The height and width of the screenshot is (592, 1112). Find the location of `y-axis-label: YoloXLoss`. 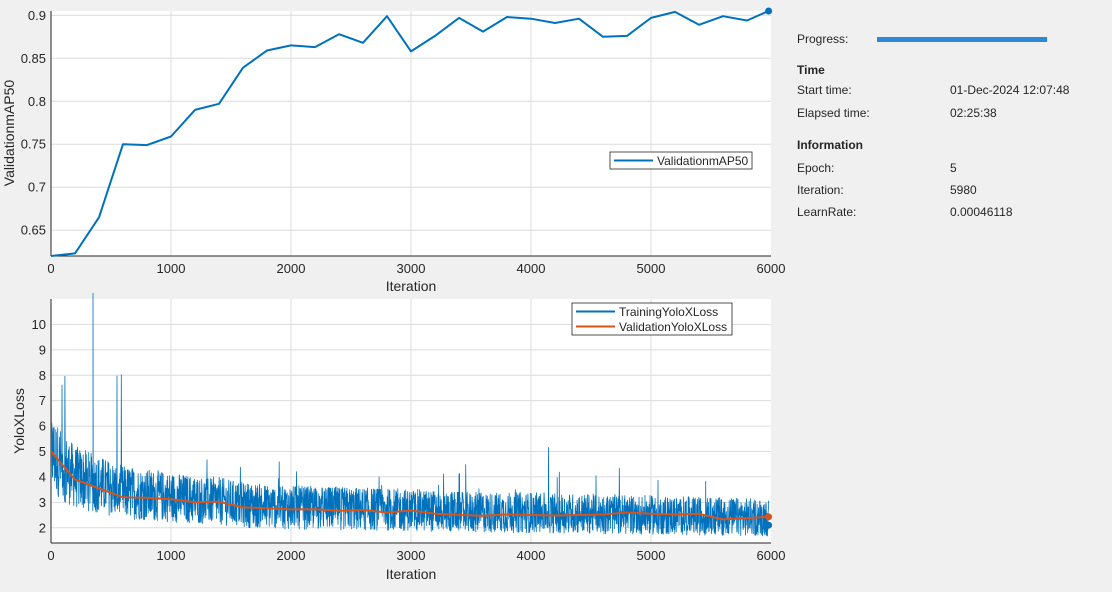

y-axis-label: YoloXLoss is located at coordinates (19, 421).